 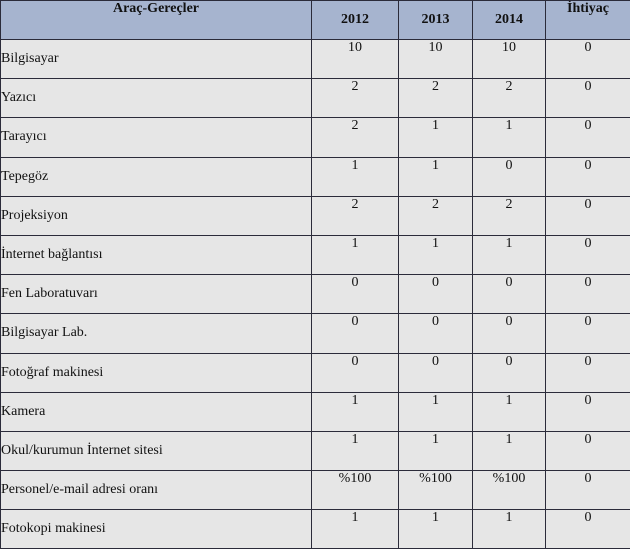 I want to click on table-row: Fotokopi makinesi 1 1 1 0, so click(x=315, y=529).